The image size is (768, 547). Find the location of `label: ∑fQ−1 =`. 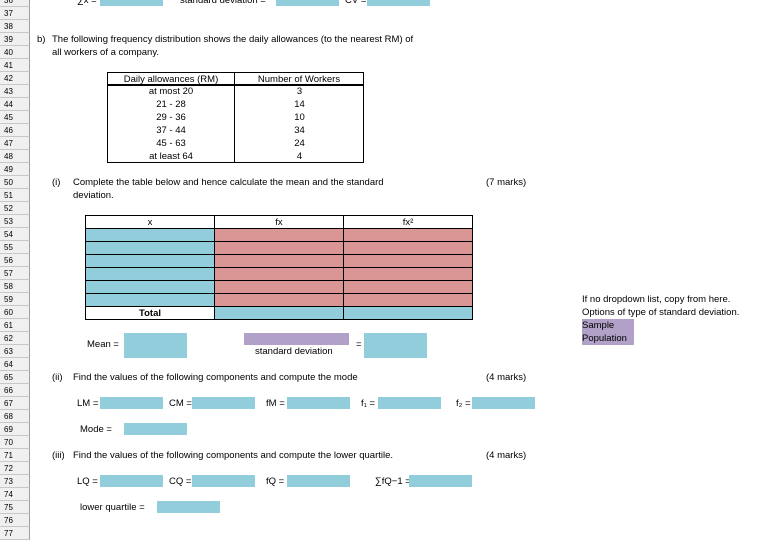

label: ∑fQ−1 = is located at coordinates (393, 481).